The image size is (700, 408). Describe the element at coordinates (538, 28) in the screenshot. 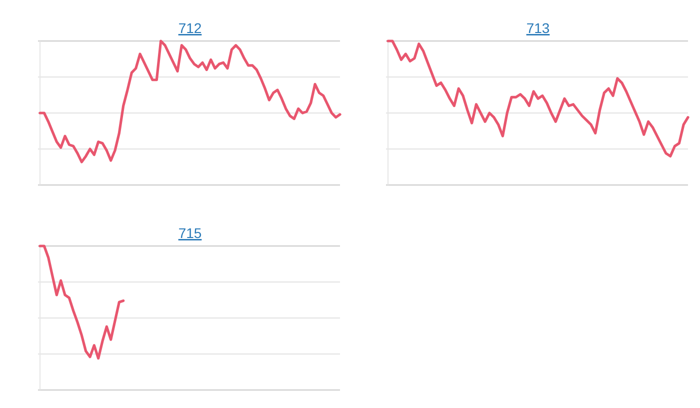

I see `chart-title: 713` at that location.